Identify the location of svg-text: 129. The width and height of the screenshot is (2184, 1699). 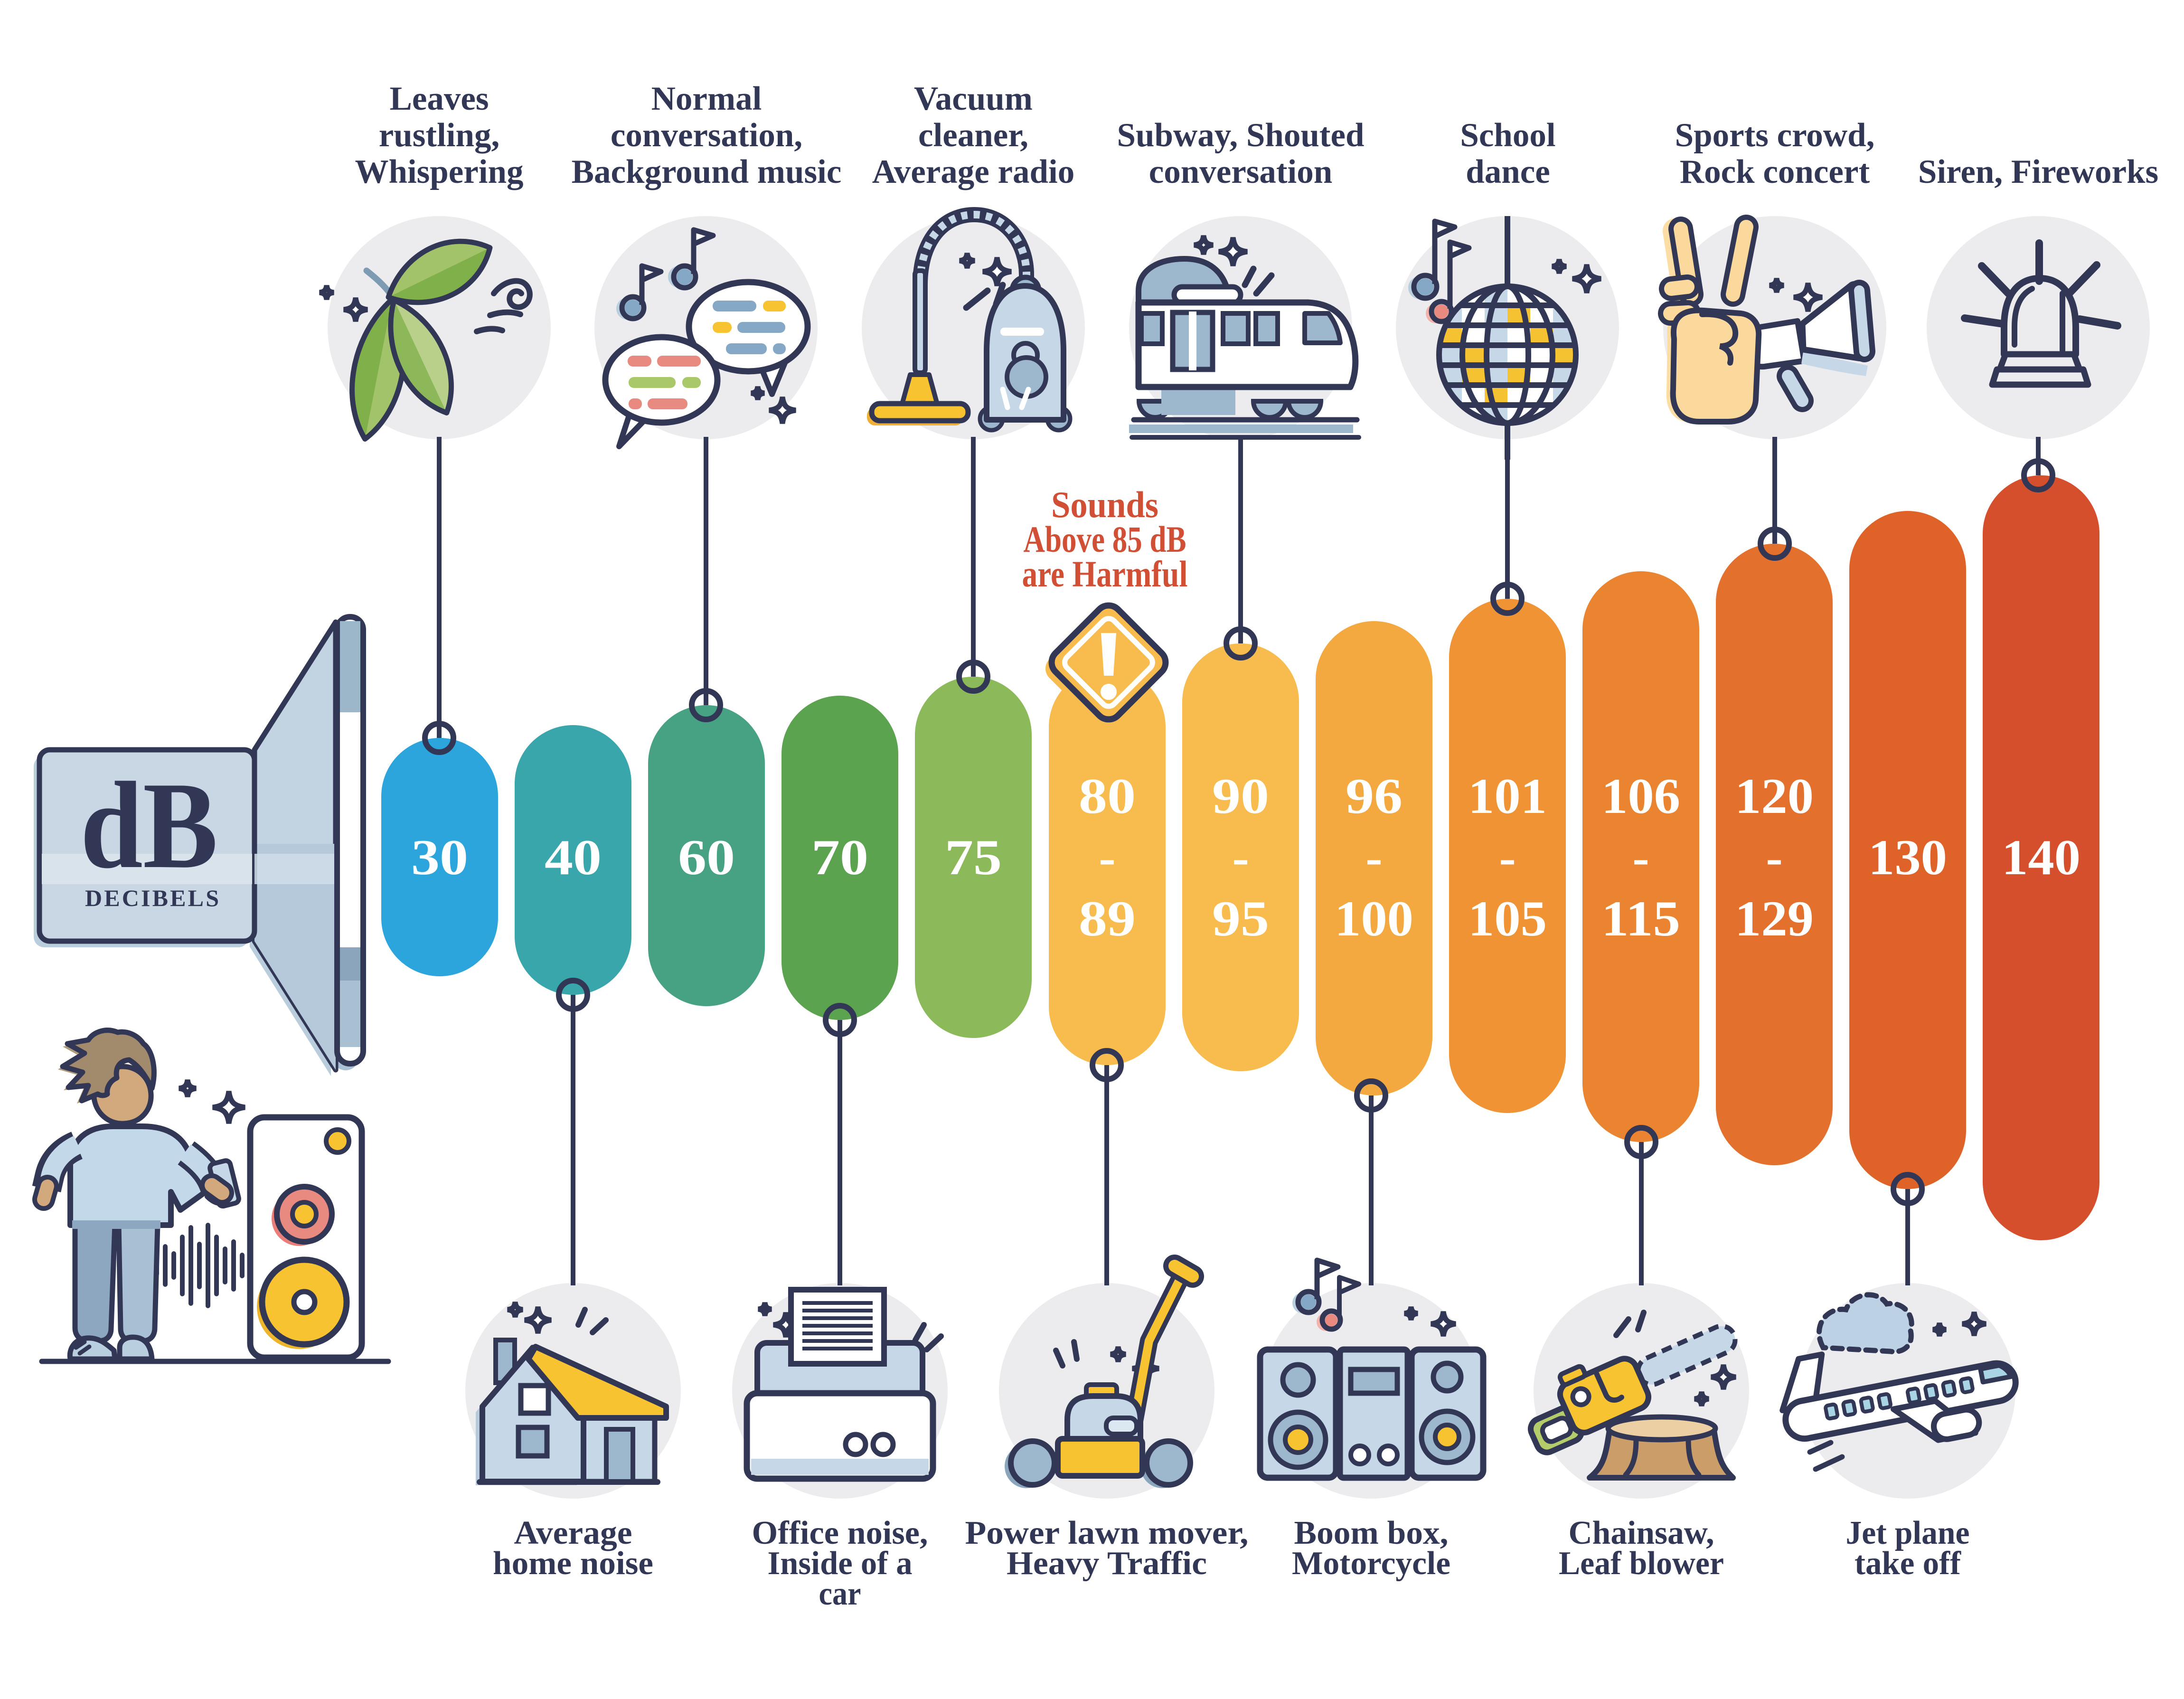
(1774, 918).